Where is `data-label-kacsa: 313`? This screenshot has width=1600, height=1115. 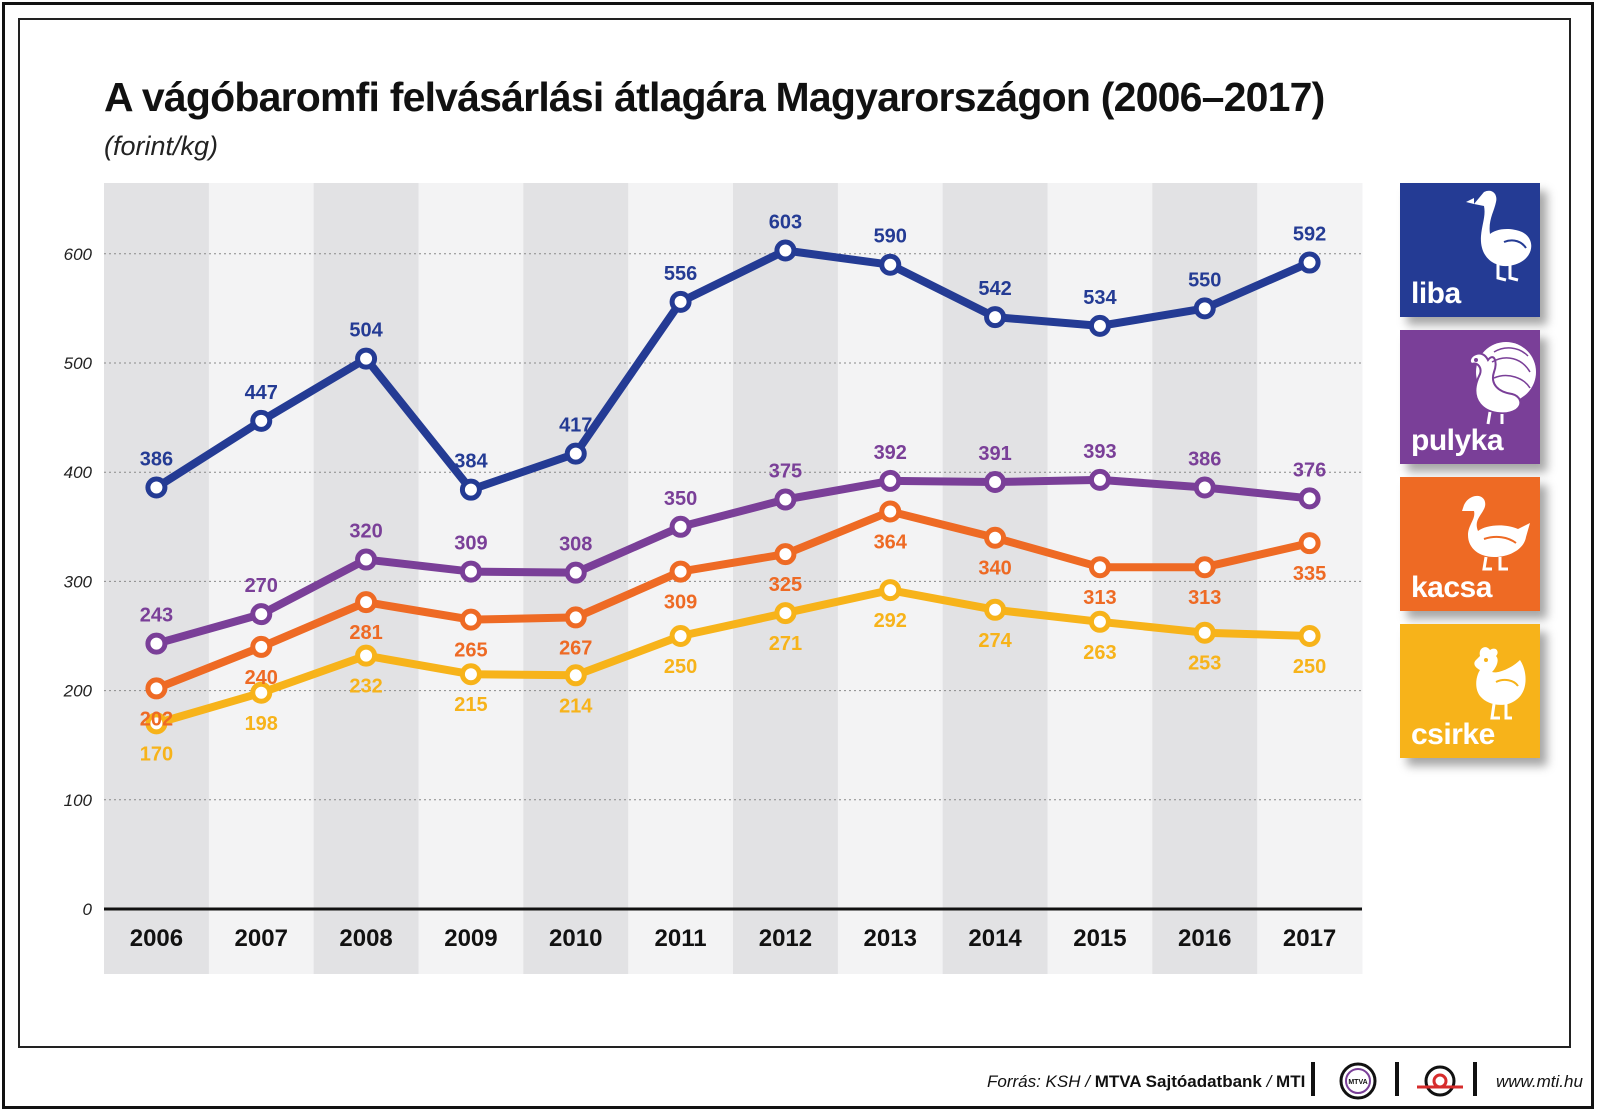 data-label-kacsa: 313 is located at coordinates (1204, 598).